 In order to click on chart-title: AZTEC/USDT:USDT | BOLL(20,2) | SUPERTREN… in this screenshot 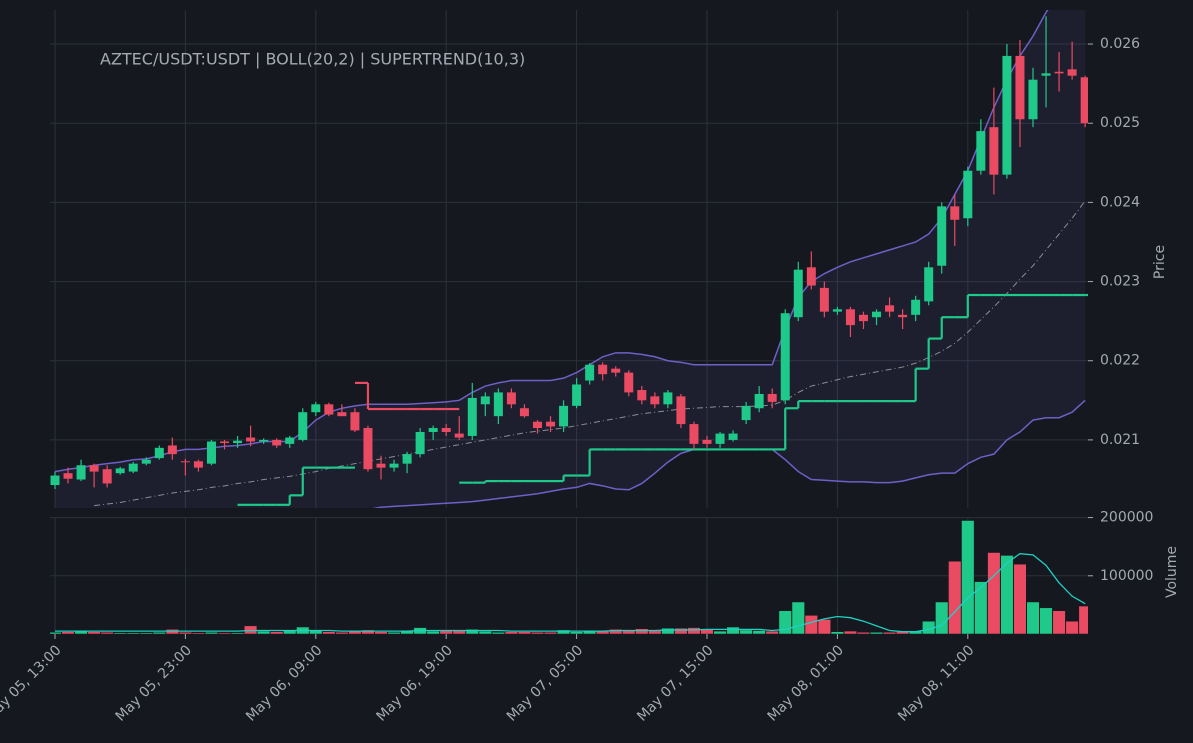, I will do `click(312, 59)`.